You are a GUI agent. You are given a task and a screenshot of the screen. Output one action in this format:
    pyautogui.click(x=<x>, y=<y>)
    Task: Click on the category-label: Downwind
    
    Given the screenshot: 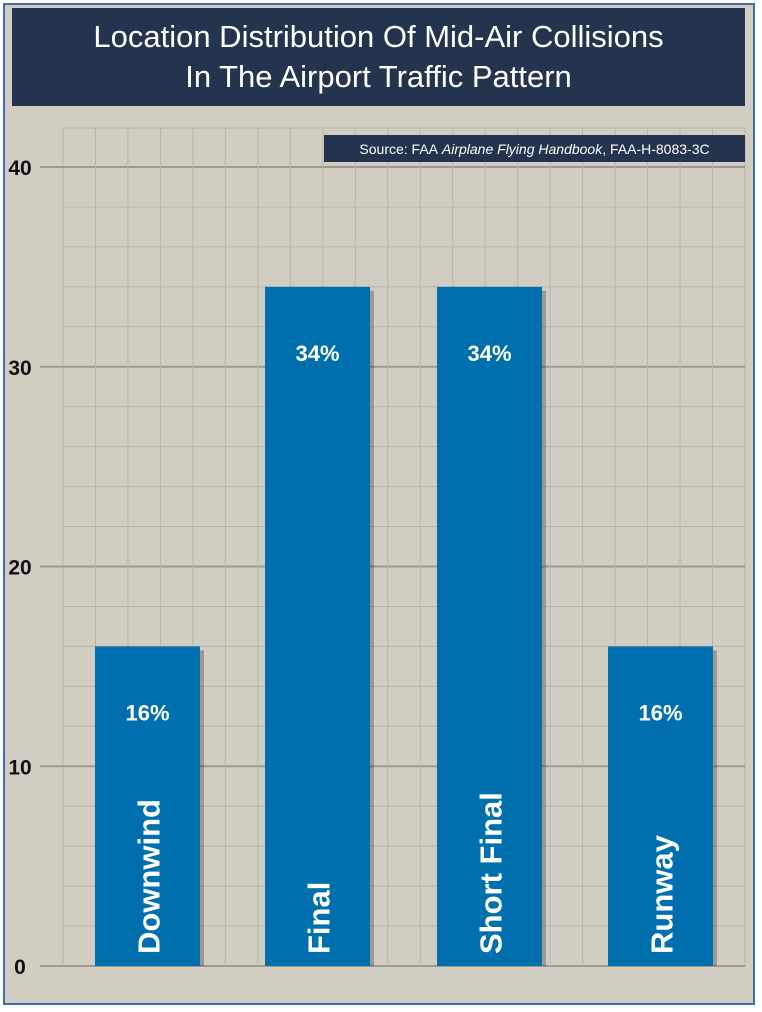 What is the action you would take?
    pyautogui.click(x=149, y=876)
    